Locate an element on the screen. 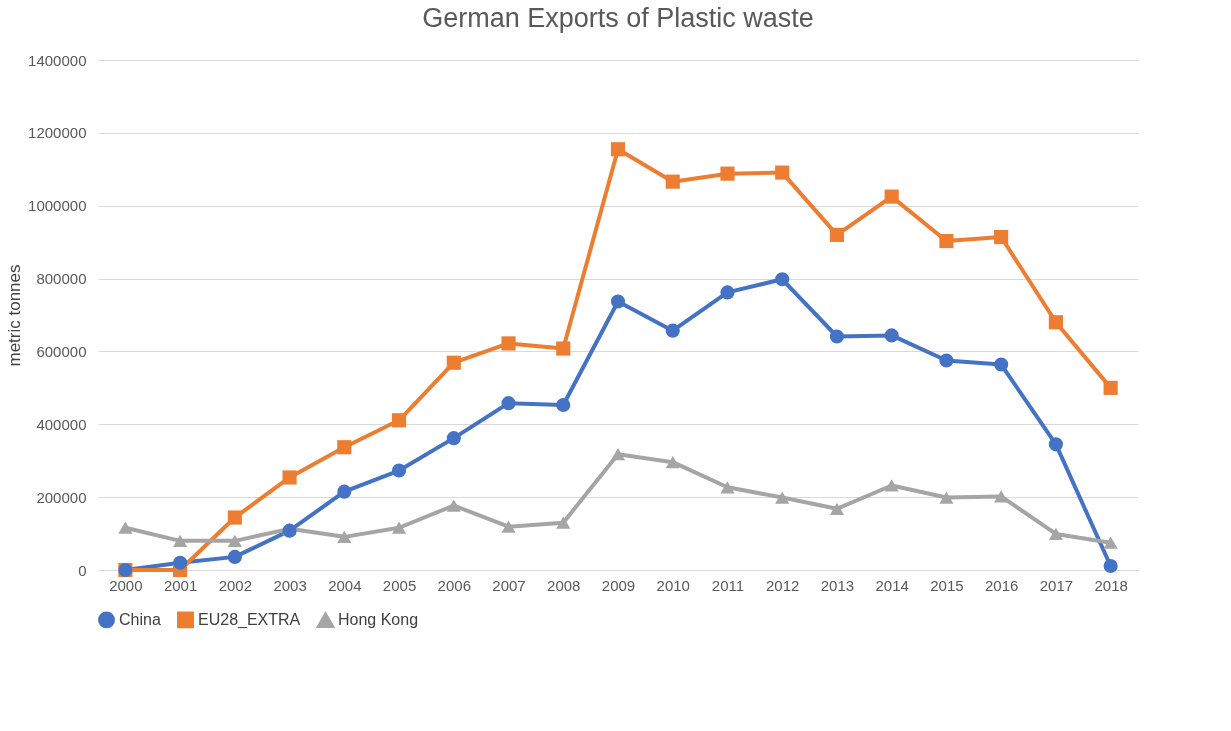 The height and width of the screenshot is (731, 1231). x-tick-label: 2004 is located at coordinates (345, 585).